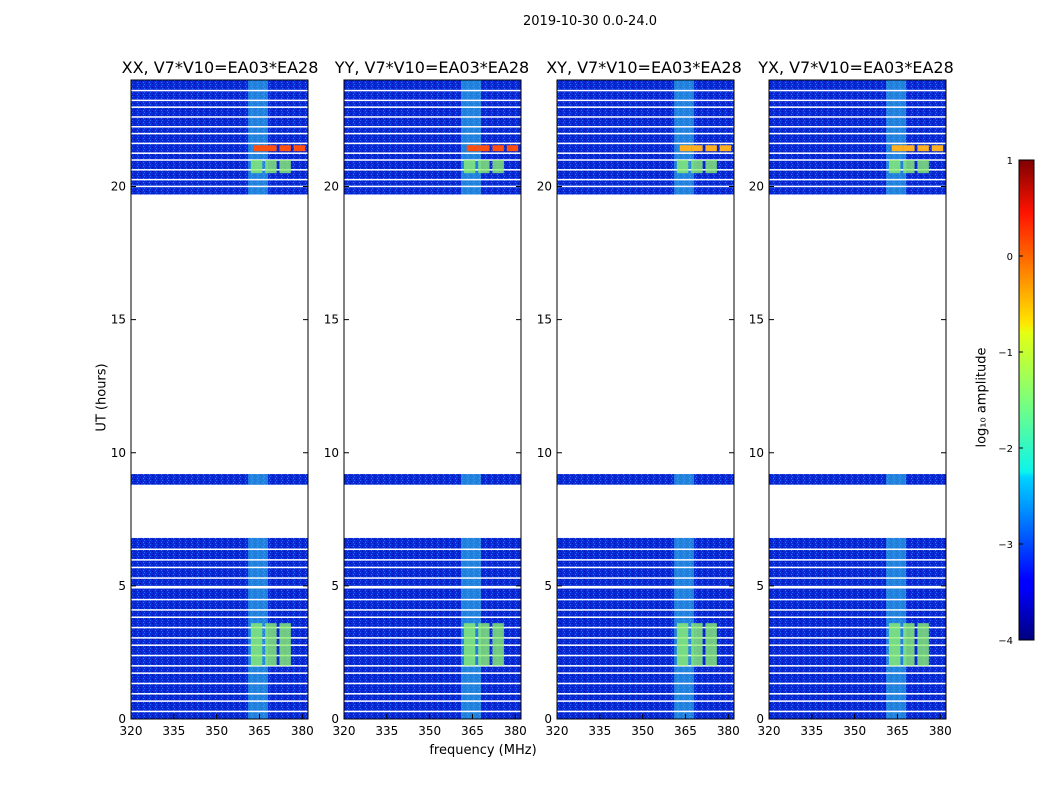 The image size is (1050, 800). What do you see at coordinates (760, 719) in the screenshot?
I see `y-tick-label: 0` at bounding box center [760, 719].